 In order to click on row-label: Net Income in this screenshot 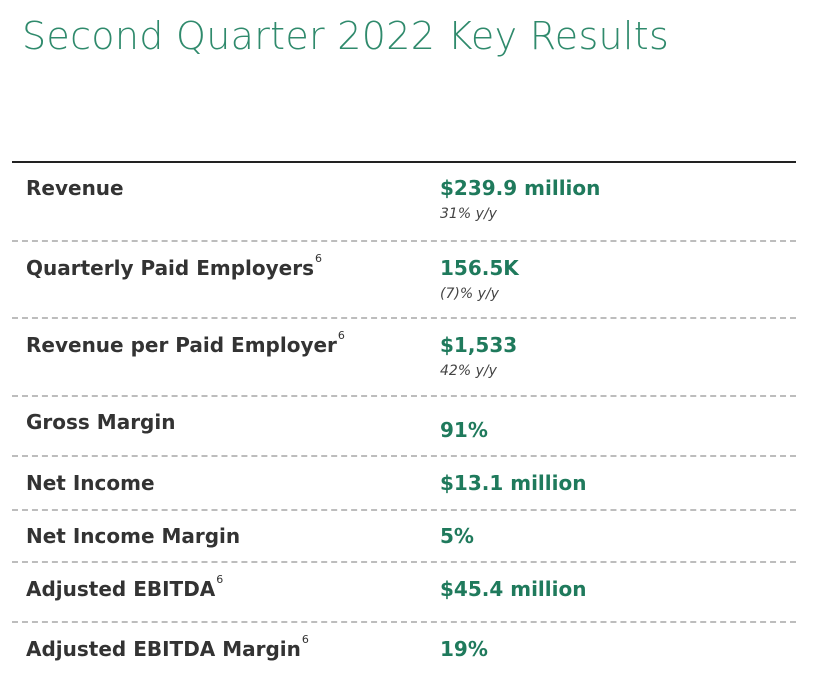, I will do `click(90, 483)`.